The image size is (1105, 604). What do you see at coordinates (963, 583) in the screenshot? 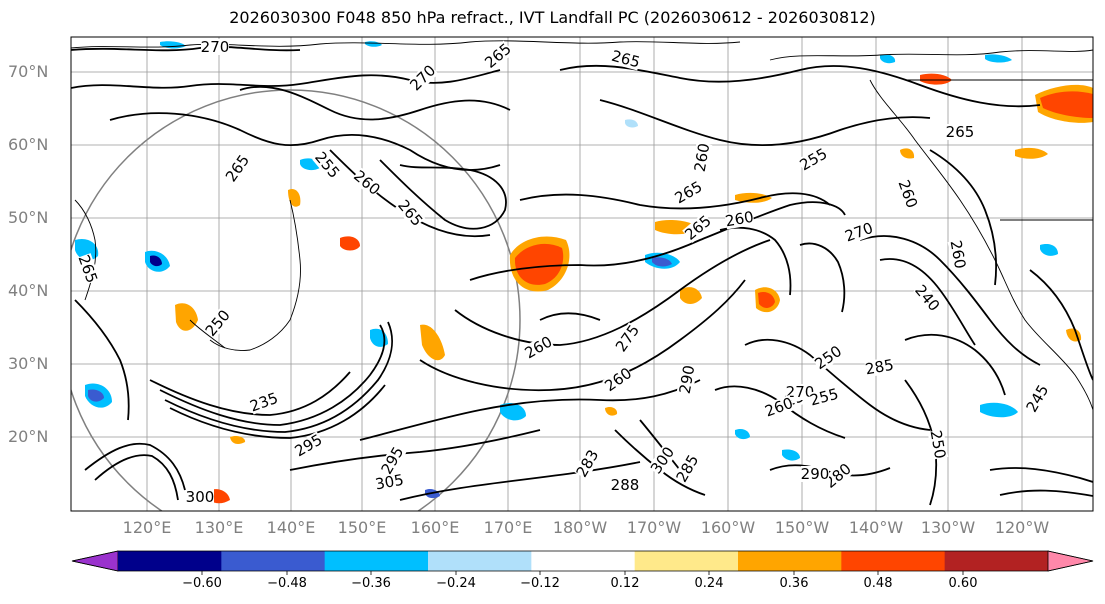
I see `colorbar-tick: 0.60` at bounding box center [963, 583].